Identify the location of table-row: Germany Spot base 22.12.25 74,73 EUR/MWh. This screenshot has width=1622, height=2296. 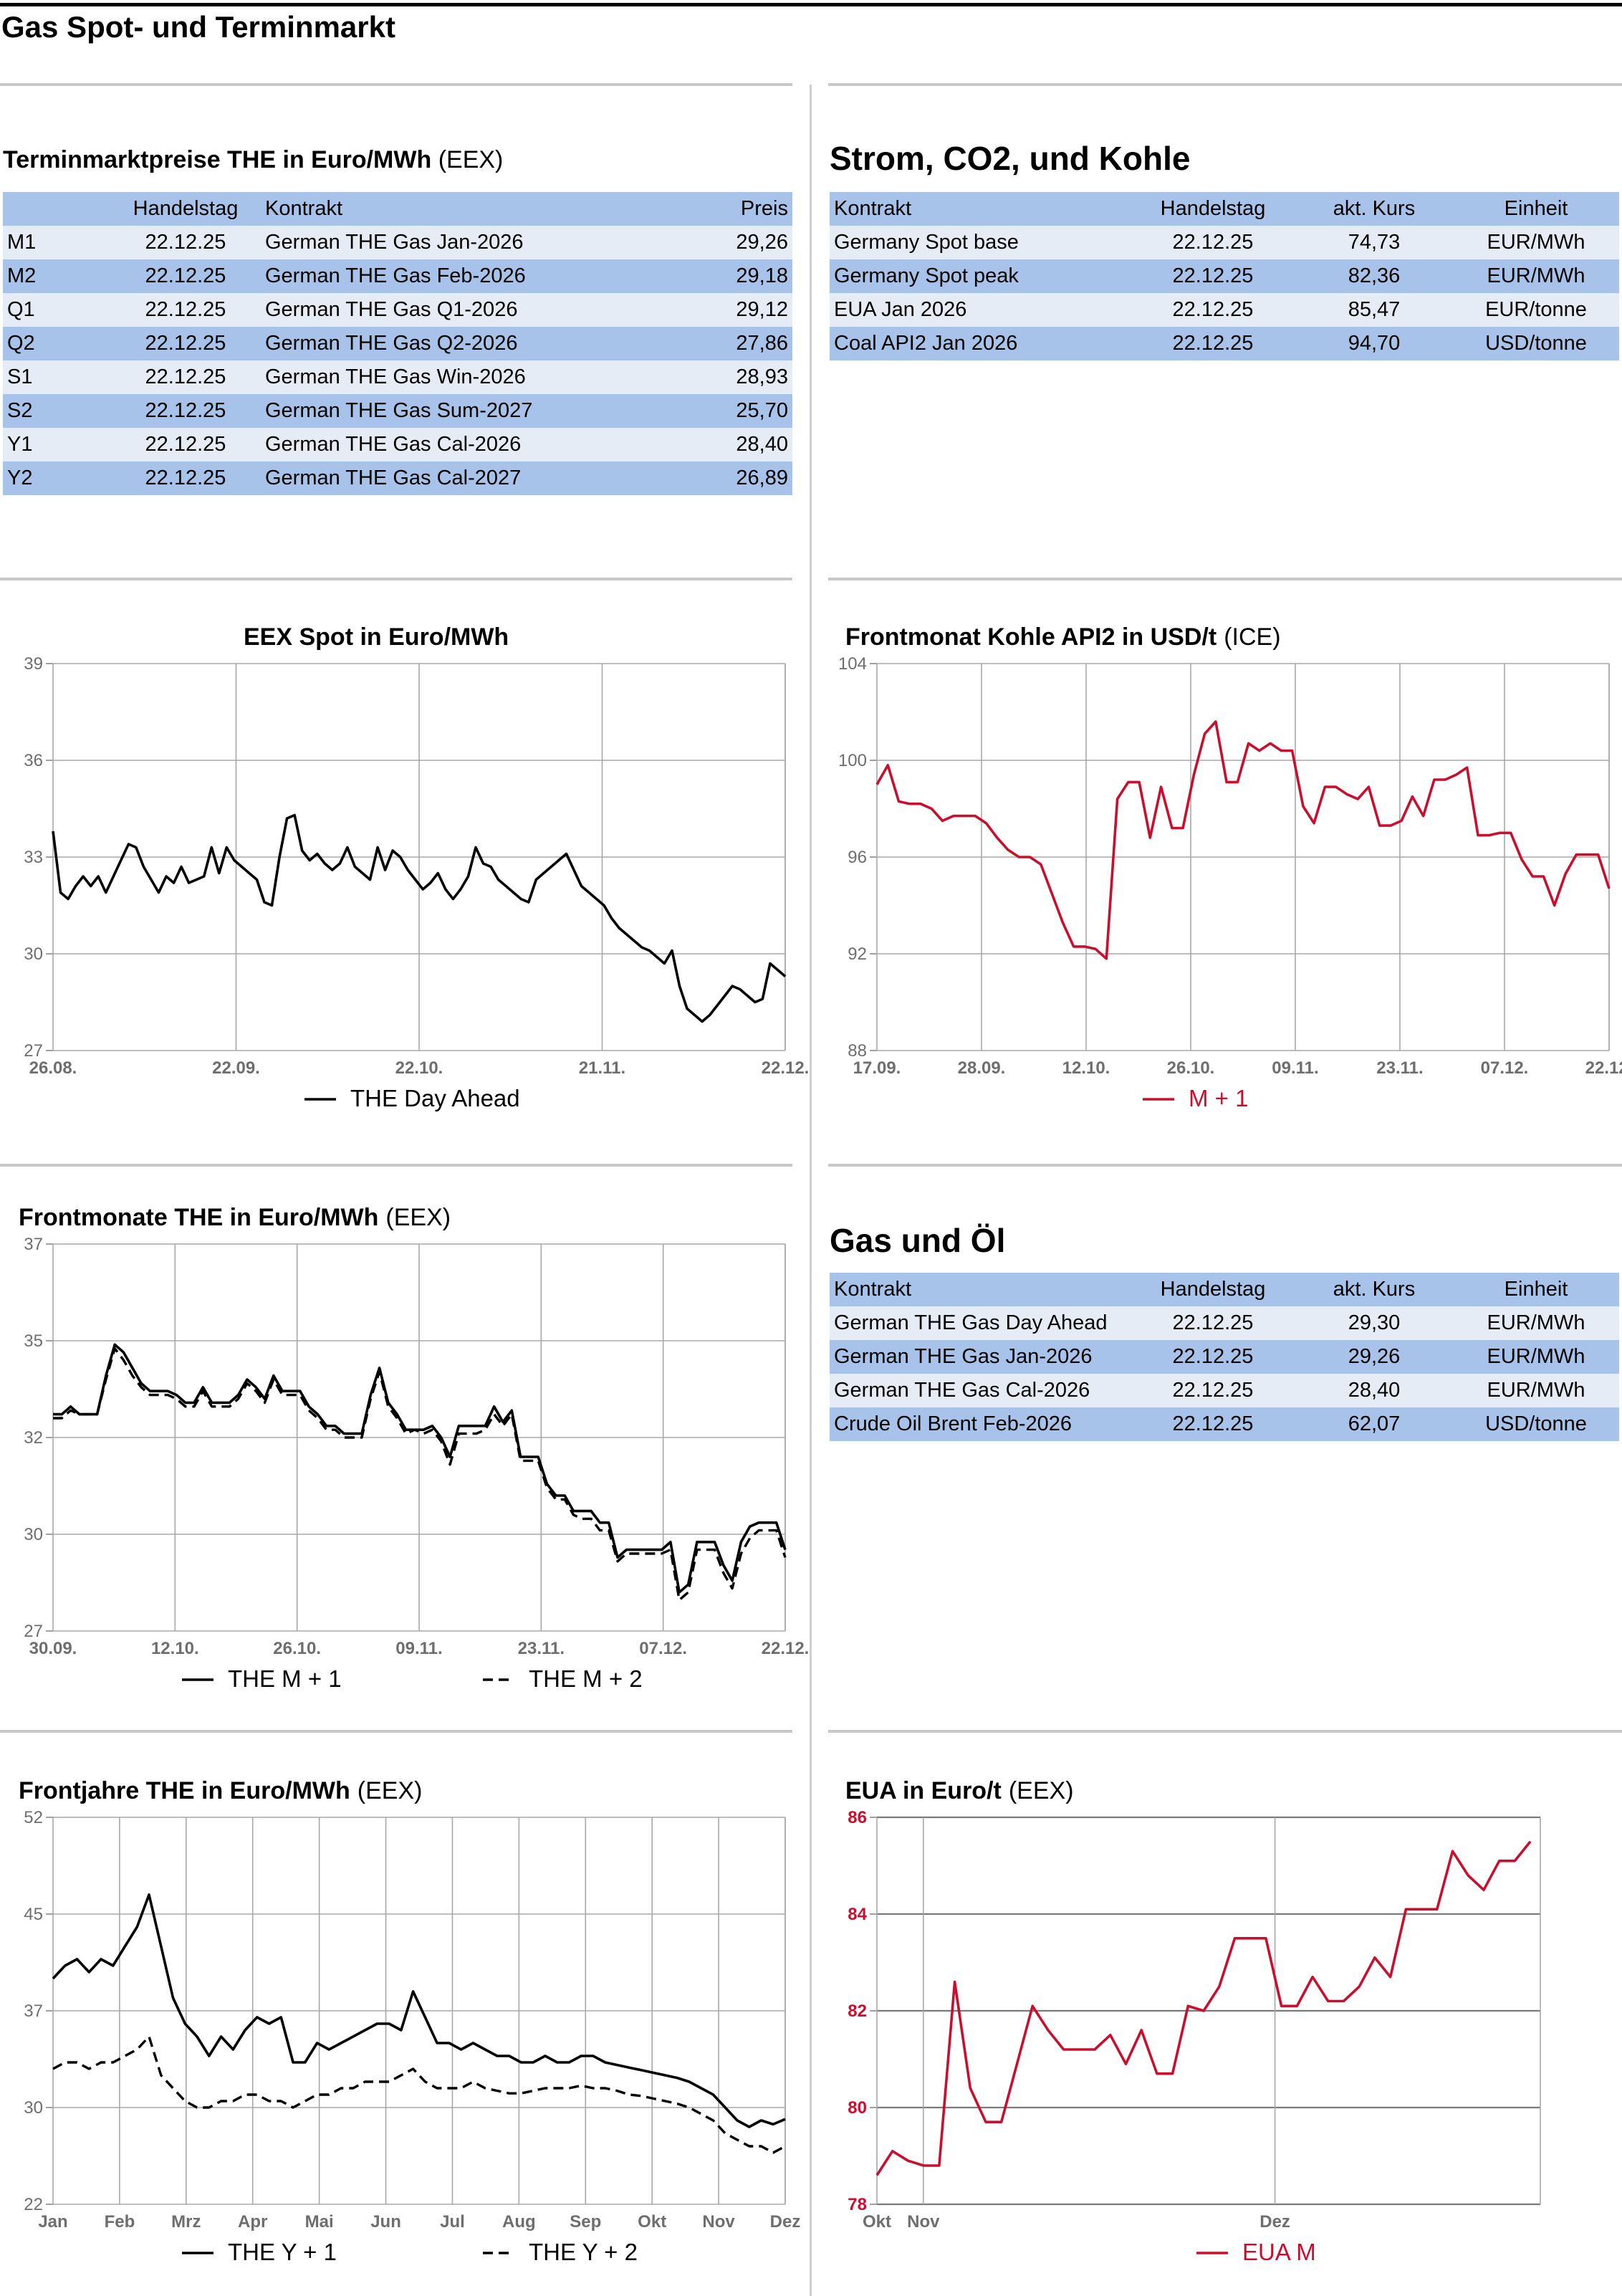
(1224, 242).